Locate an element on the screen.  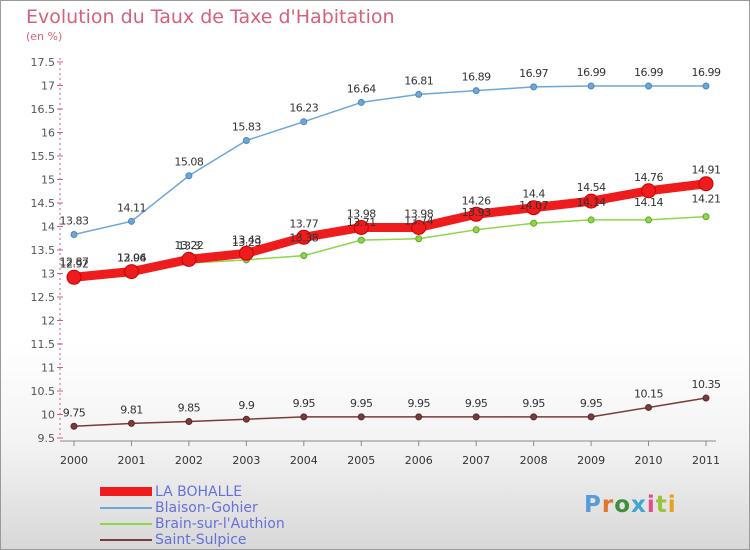
data-label: 16.81 is located at coordinates (418, 80).